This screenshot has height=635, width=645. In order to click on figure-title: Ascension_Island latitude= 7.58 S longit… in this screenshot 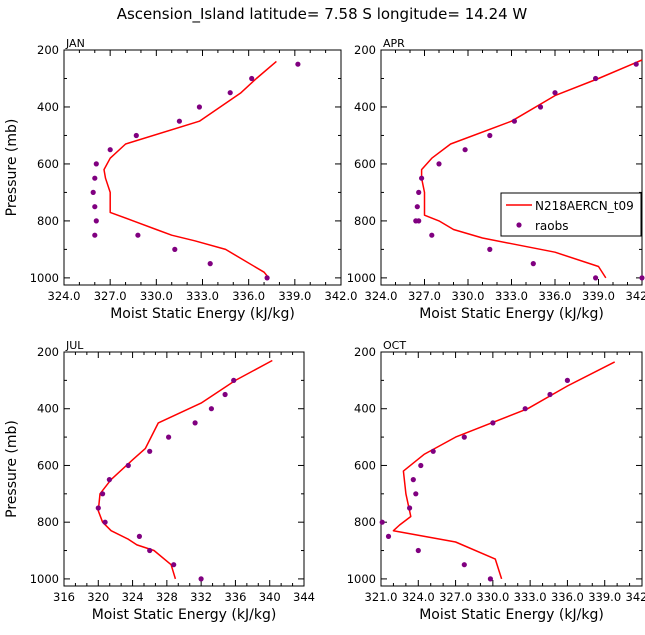, I will do `click(322, 14)`.